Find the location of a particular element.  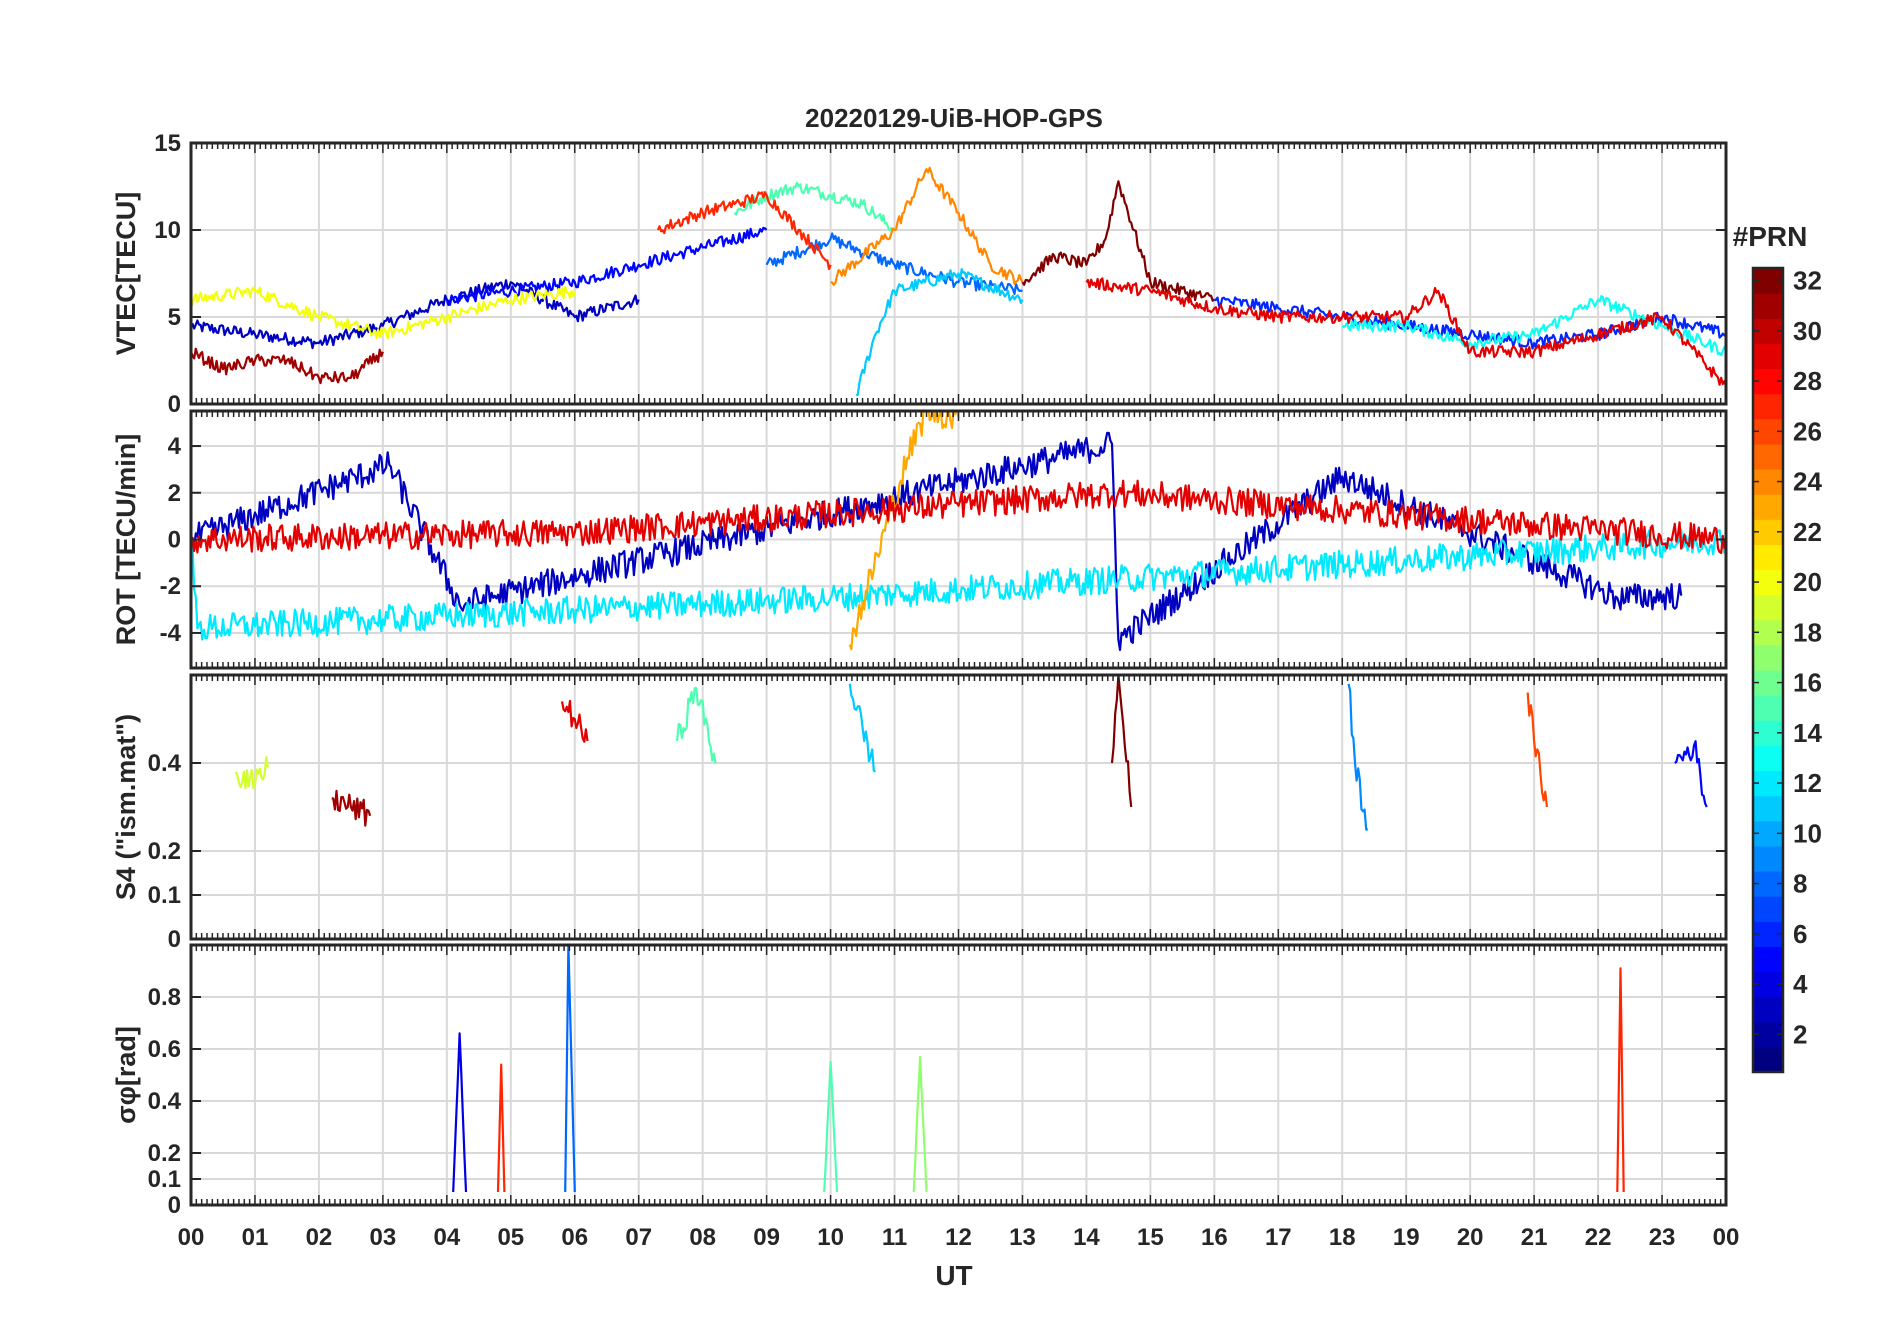

x-tick-label: 22 is located at coordinates (1598, 1237).